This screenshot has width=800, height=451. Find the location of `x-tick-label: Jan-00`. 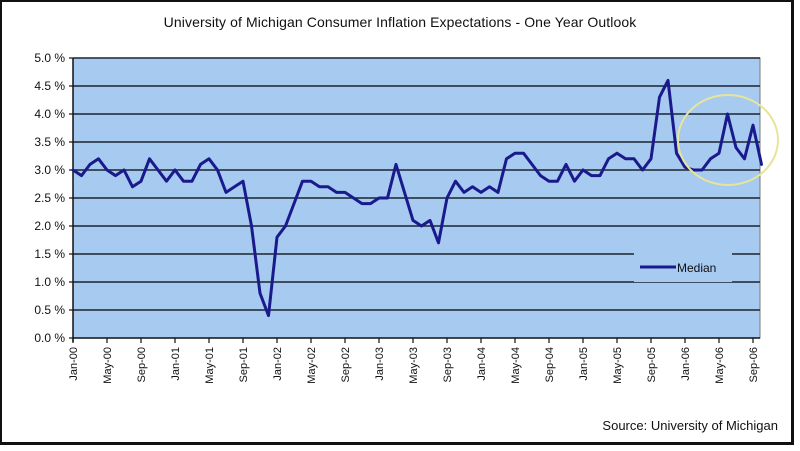

x-tick-label: Jan-00 is located at coordinates (74, 364).